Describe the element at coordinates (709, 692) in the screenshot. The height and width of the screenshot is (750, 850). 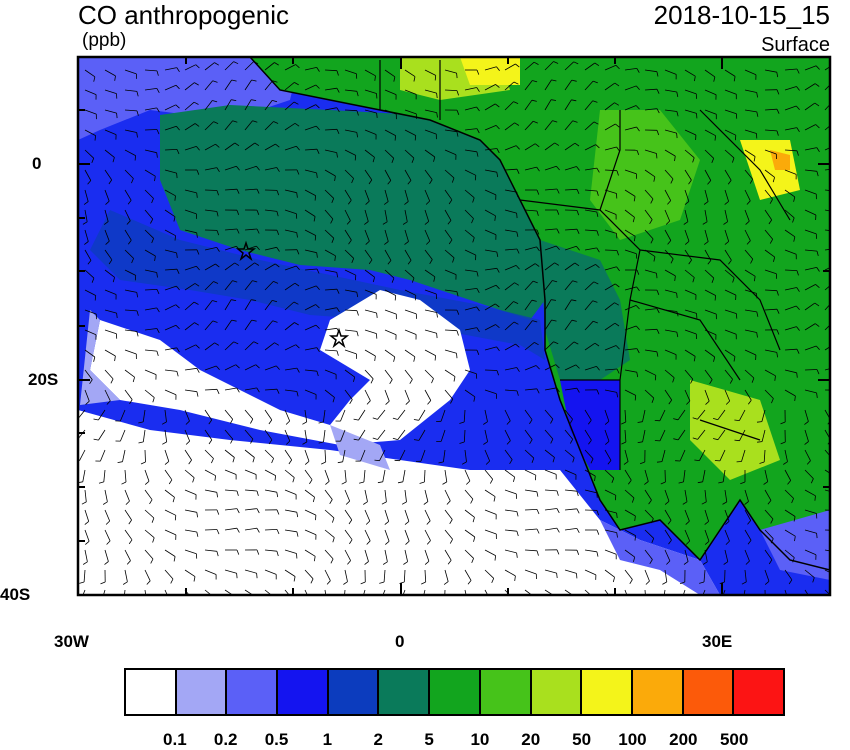
I see `colorbar-cell` at that location.